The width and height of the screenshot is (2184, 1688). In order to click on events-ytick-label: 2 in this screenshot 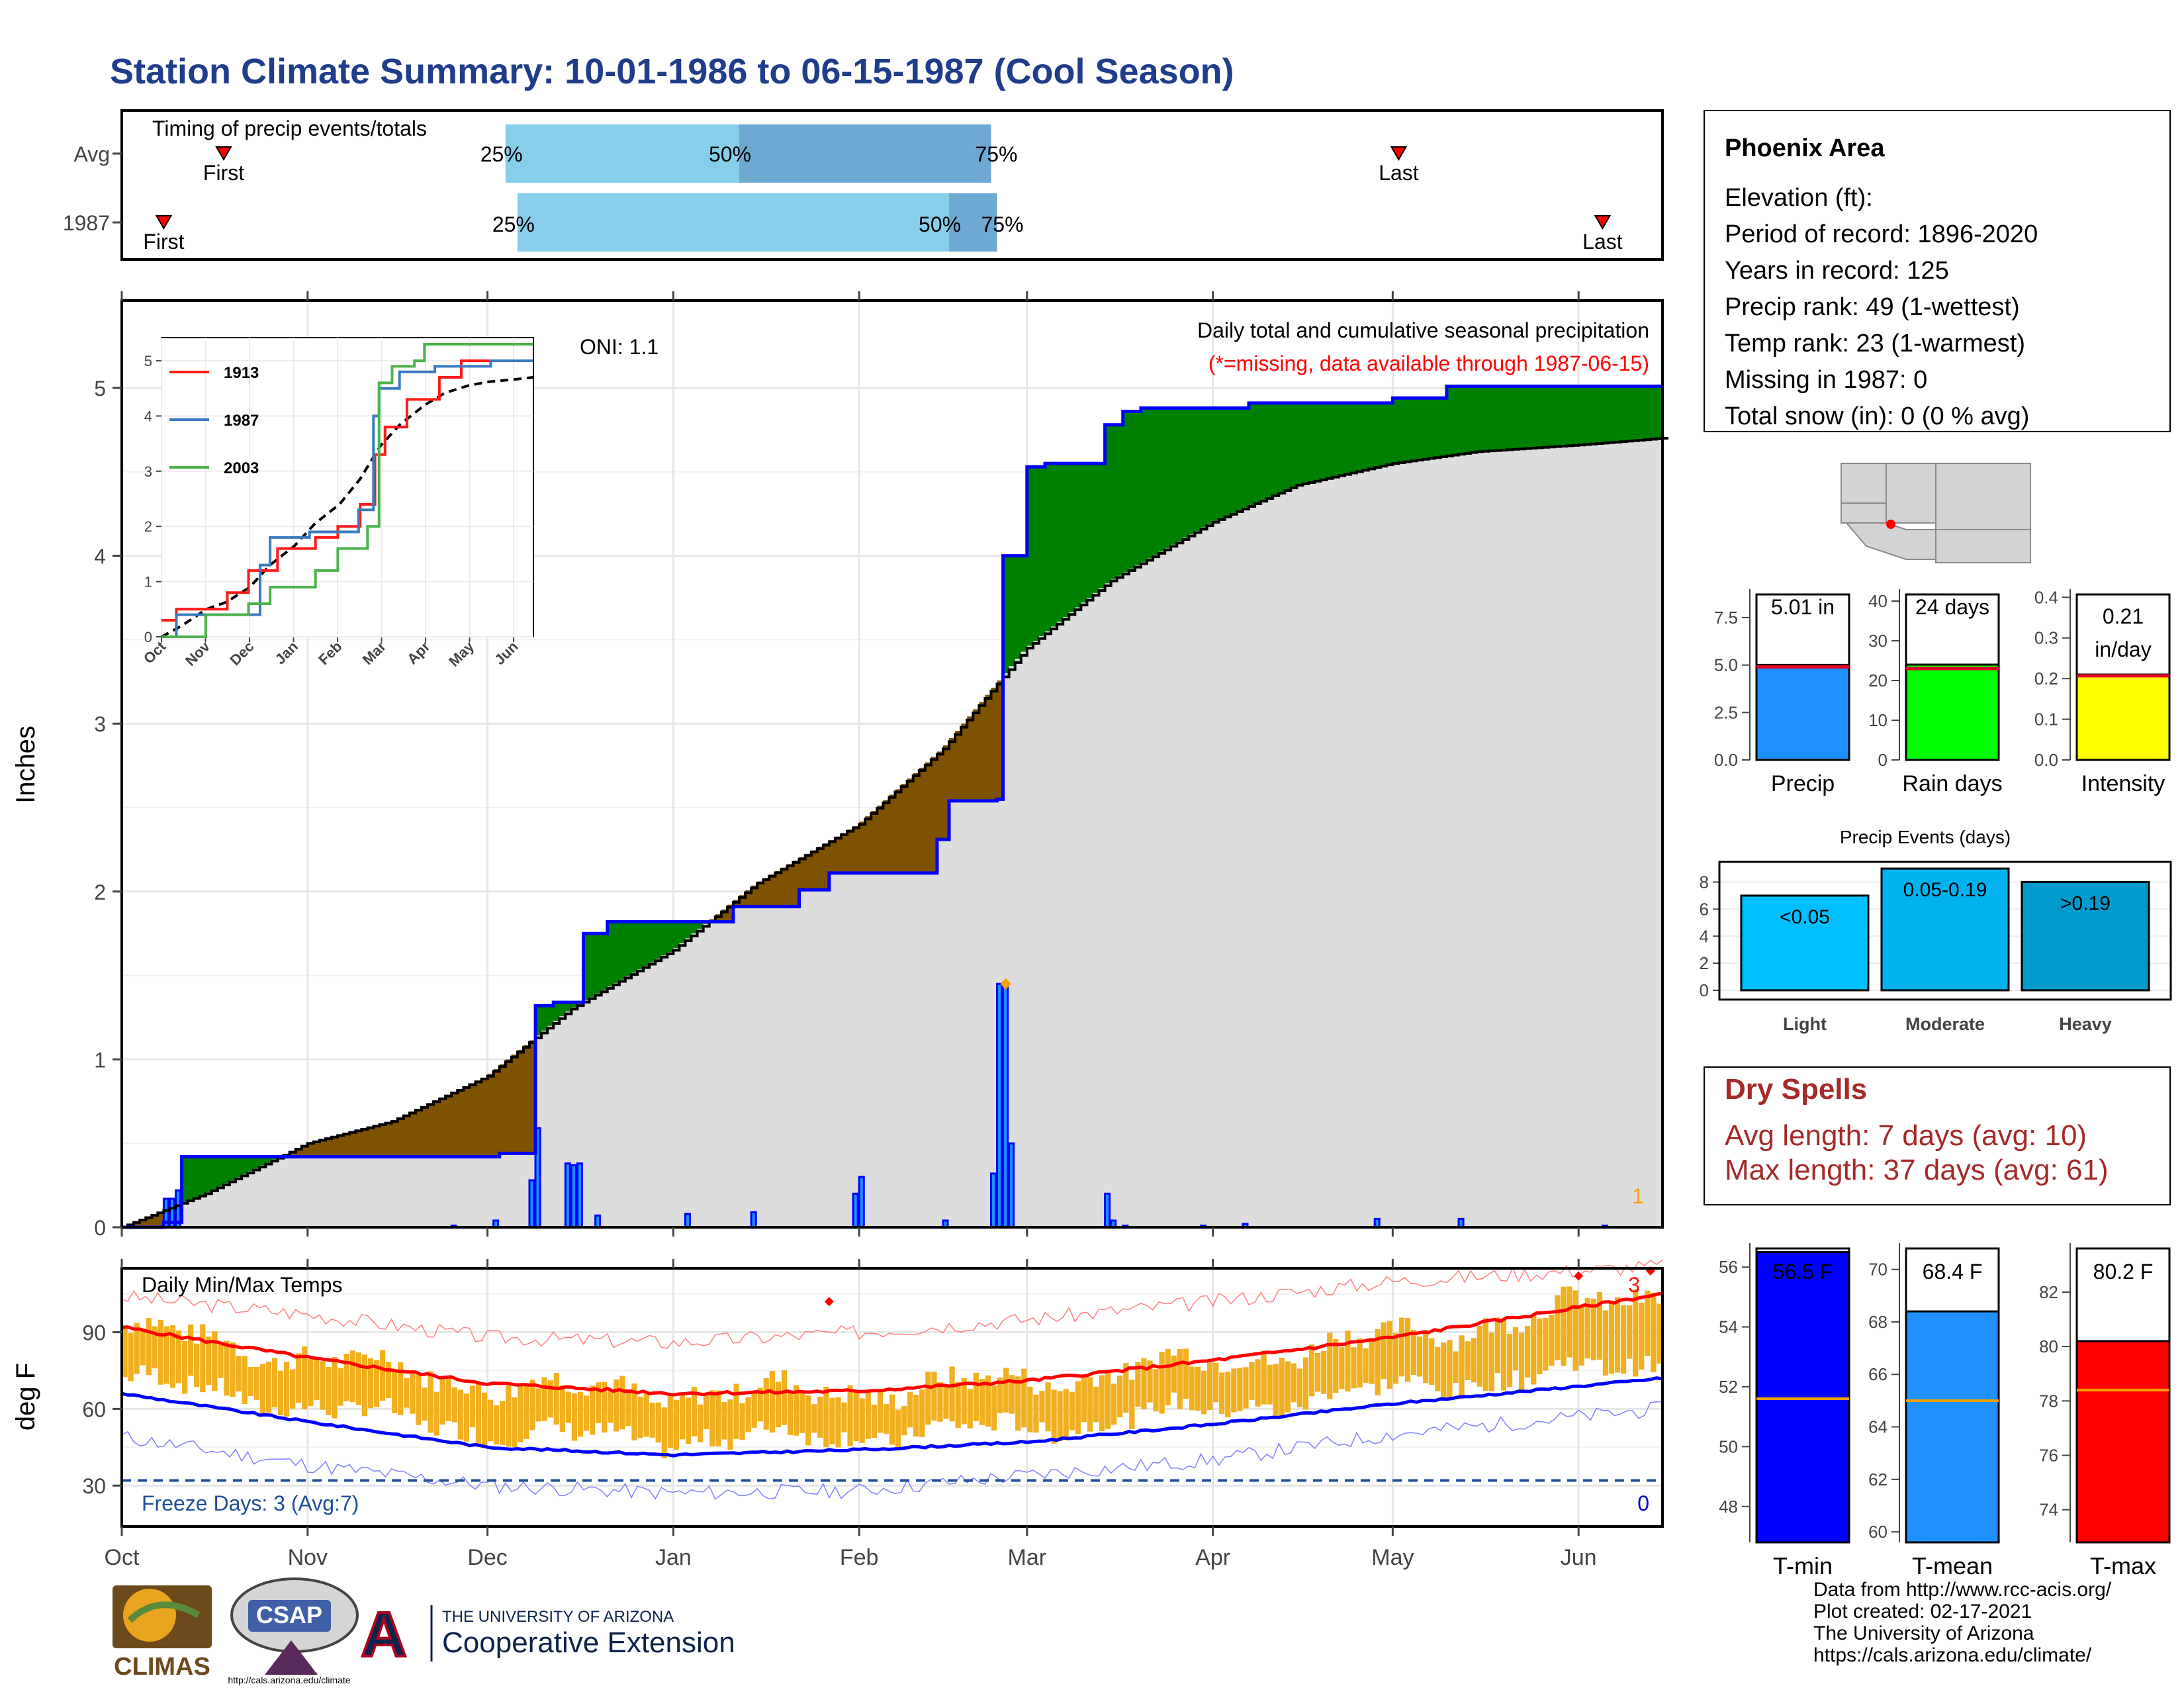, I will do `click(1704, 963)`.